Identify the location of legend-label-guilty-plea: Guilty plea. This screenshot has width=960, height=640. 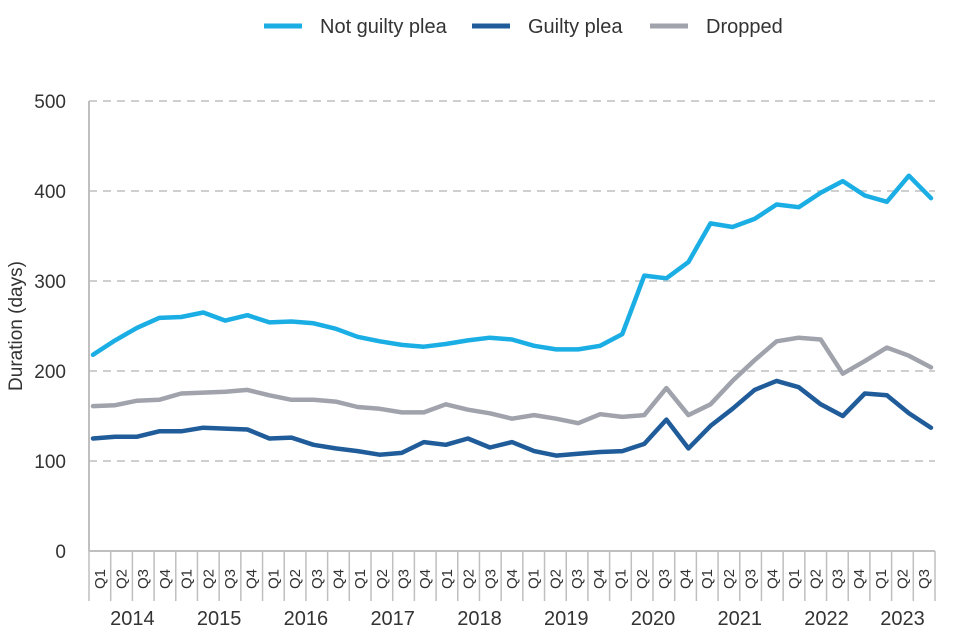
(575, 27).